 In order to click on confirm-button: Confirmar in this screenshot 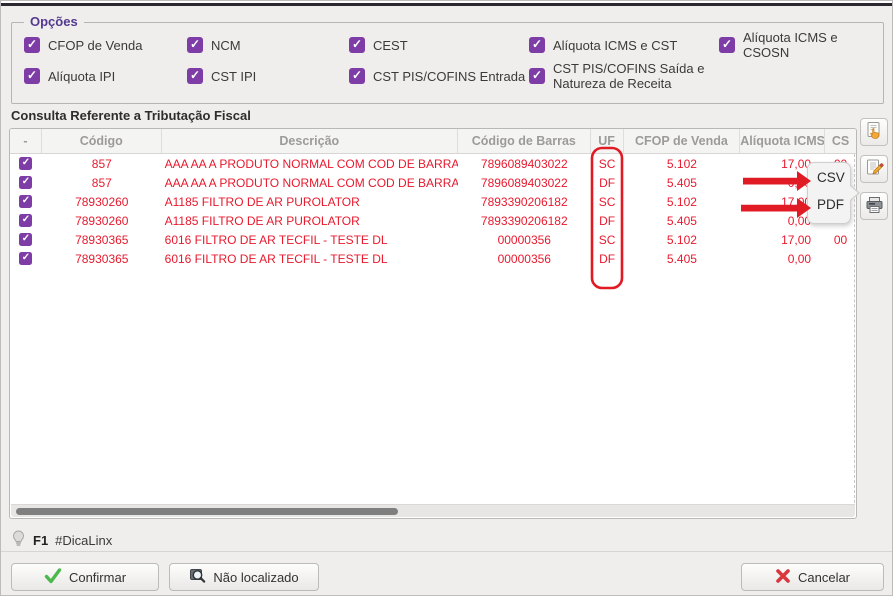, I will do `click(85, 577)`.